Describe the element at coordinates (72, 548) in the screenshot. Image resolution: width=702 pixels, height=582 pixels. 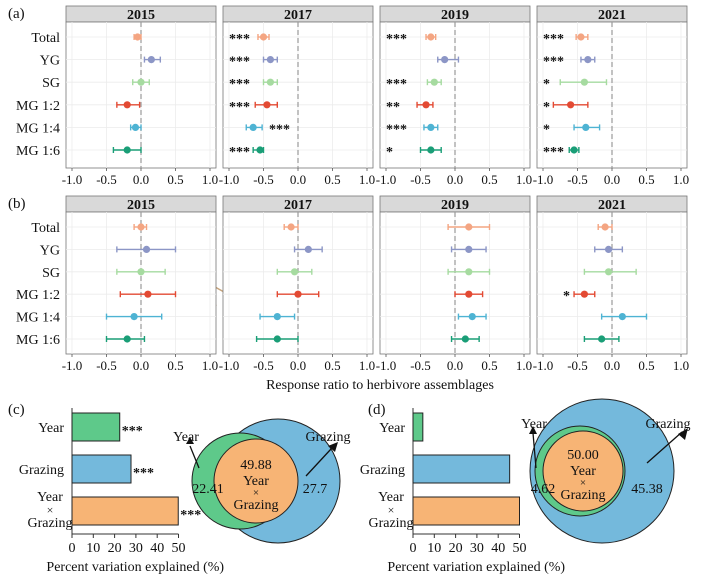
I see `x-tick-label: 0` at that location.